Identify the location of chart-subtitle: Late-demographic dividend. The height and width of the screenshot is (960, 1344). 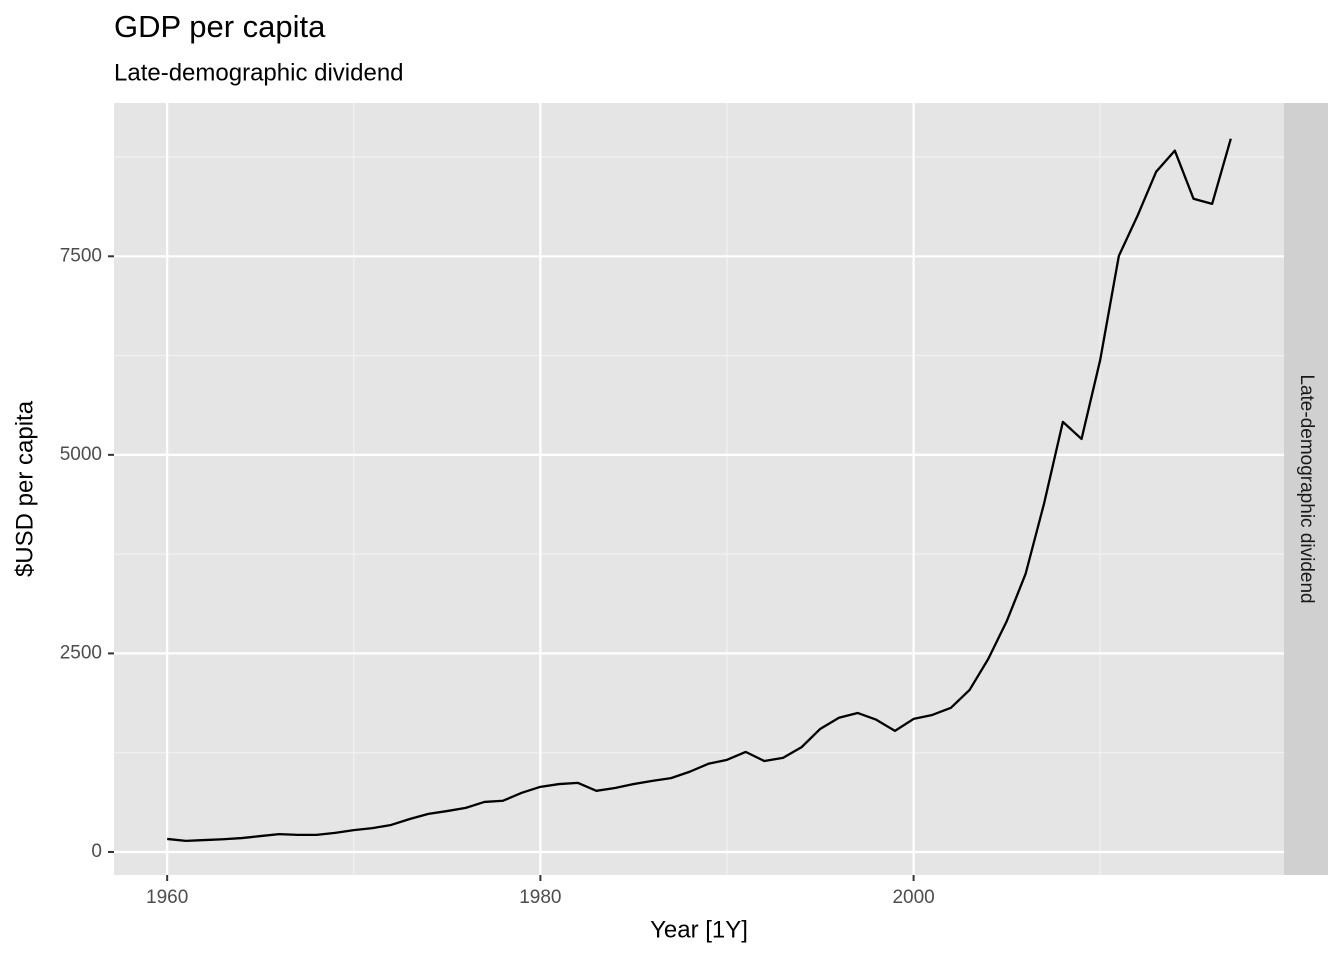
(259, 72).